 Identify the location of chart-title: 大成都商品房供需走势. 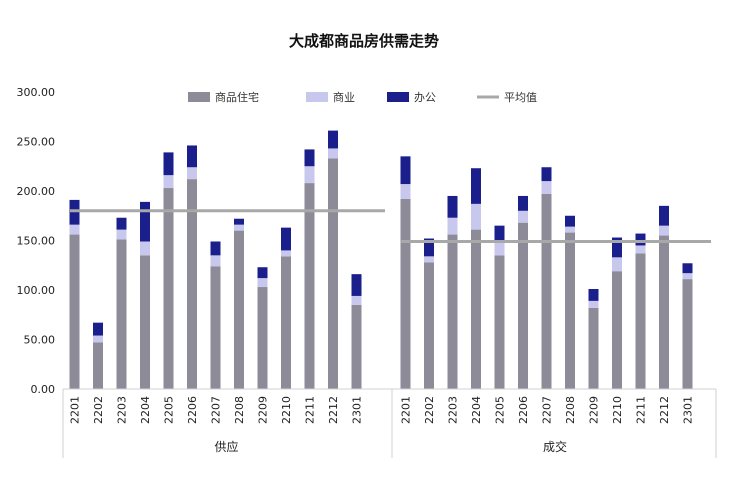
(364, 41).